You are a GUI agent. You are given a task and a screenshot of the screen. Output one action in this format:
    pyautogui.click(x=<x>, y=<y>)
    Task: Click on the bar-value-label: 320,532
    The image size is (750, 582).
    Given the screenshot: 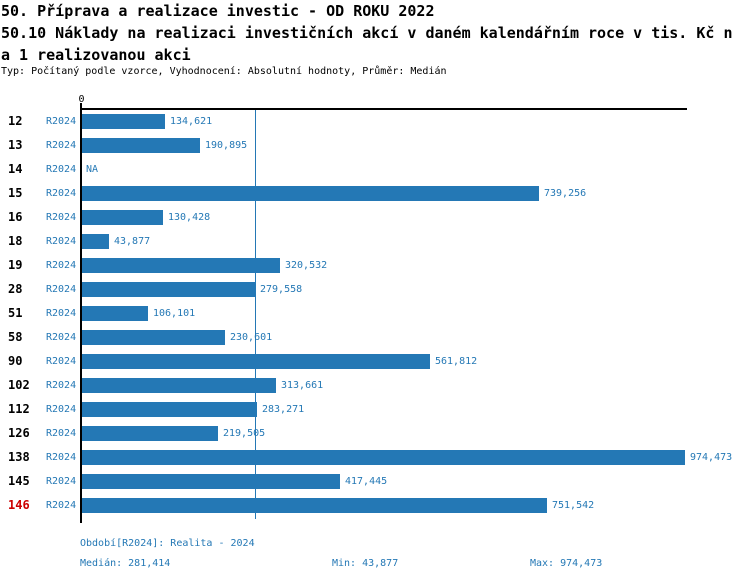 What is the action you would take?
    pyautogui.click(x=306, y=265)
    